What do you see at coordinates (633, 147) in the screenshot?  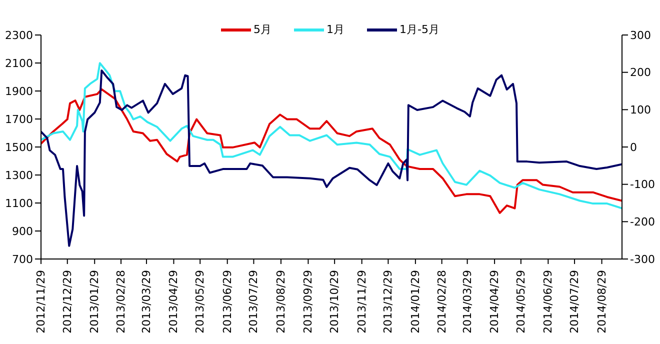 I see `y2-tick-label: 0` at bounding box center [633, 147].